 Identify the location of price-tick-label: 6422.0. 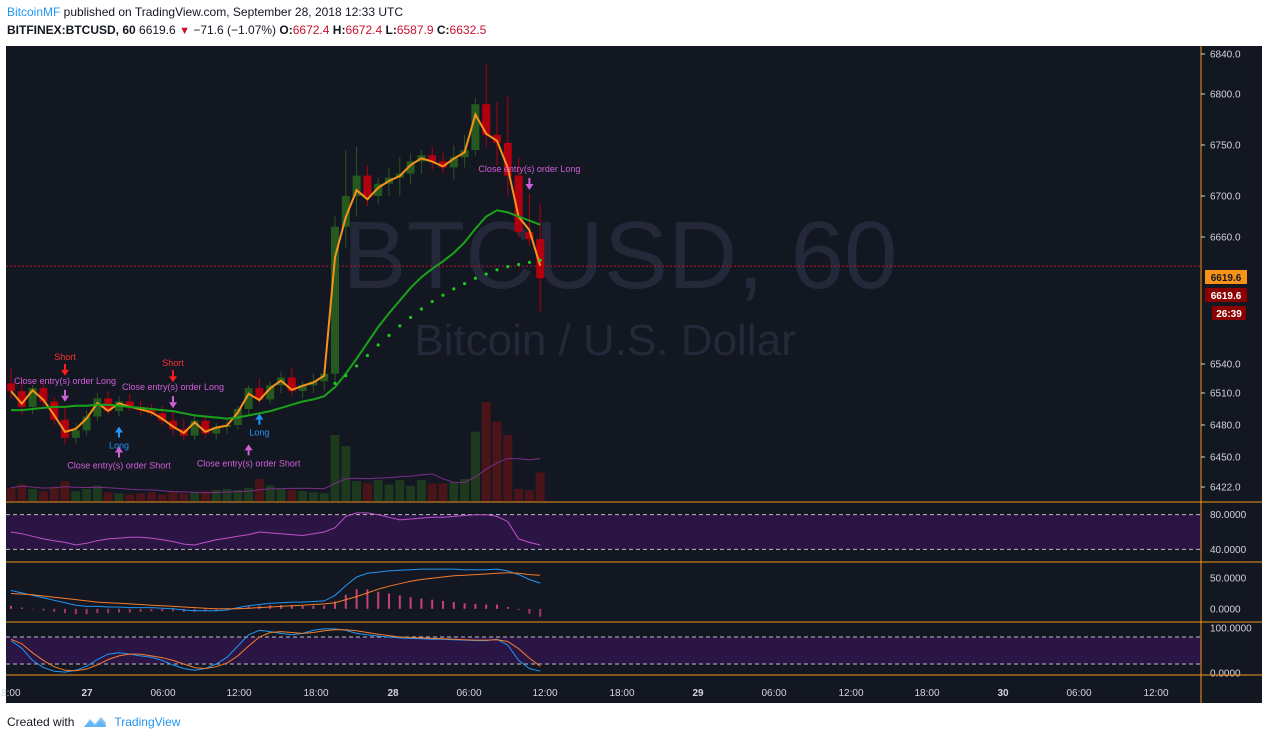
(1225, 488).